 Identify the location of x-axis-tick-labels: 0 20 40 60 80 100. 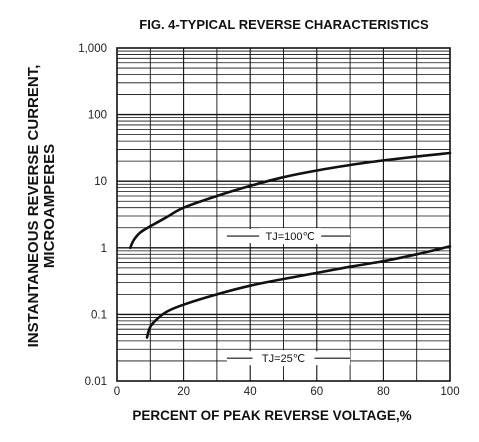
(287, 392).